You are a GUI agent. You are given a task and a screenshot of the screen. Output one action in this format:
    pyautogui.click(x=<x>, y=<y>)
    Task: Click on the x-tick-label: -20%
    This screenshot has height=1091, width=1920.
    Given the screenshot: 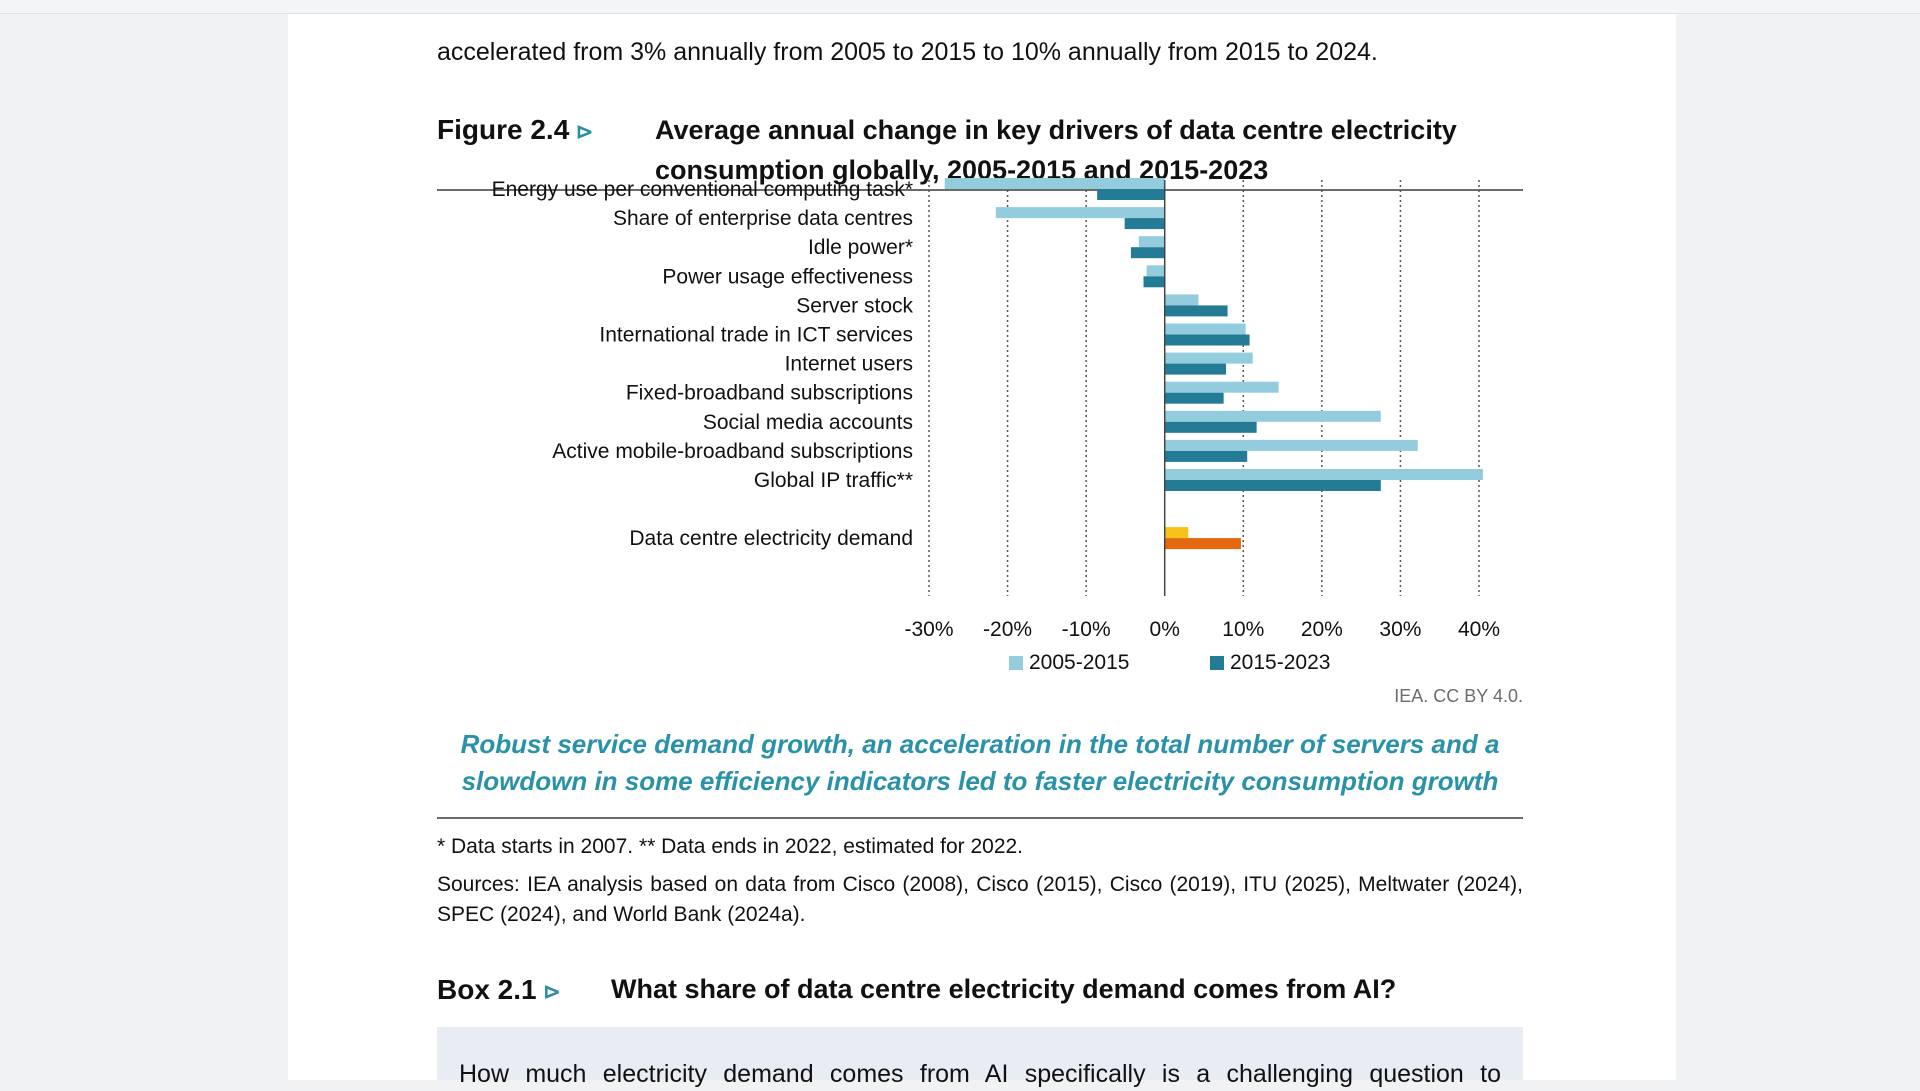 What is the action you would take?
    pyautogui.click(x=1007, y=629)
    